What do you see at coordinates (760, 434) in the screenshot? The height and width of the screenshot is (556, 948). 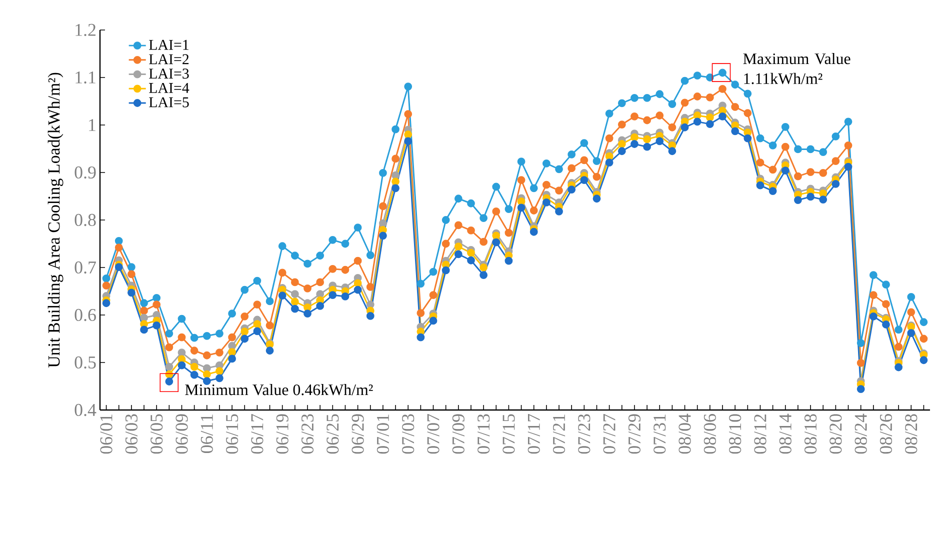 I see `x-tick-label: 08/12` at bounding box center [760, 434].